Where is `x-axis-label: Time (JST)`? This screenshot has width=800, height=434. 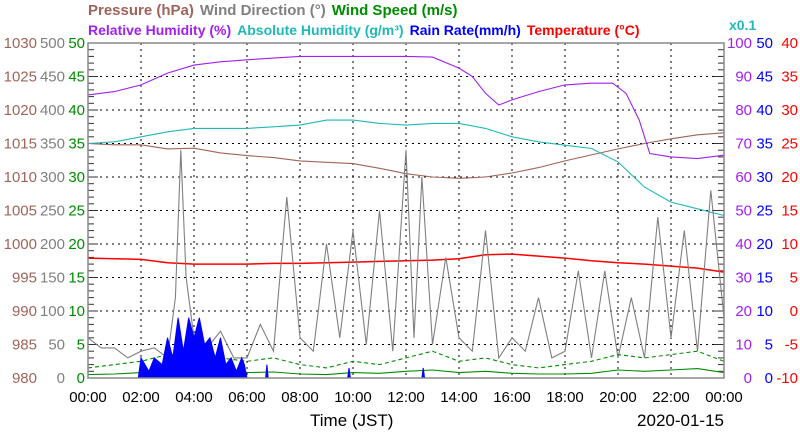 x-axis-label: Time (JST) is located at coordinates (351, 420).